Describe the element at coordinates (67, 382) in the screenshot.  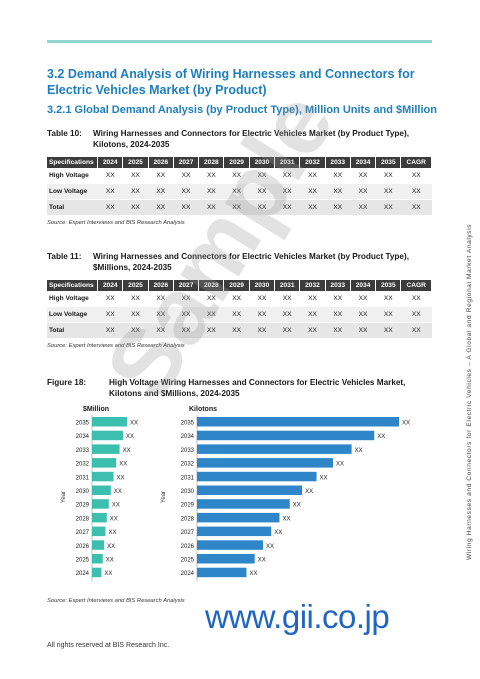
I see `figure-18-number: Figure 18:` at that location.